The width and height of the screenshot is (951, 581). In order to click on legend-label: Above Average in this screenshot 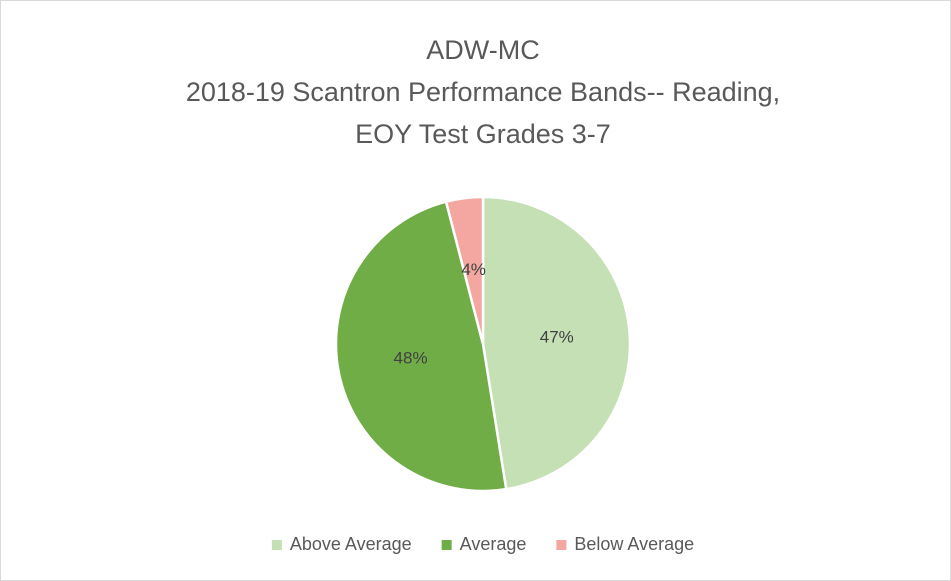, I will do `click(351, 544)`.